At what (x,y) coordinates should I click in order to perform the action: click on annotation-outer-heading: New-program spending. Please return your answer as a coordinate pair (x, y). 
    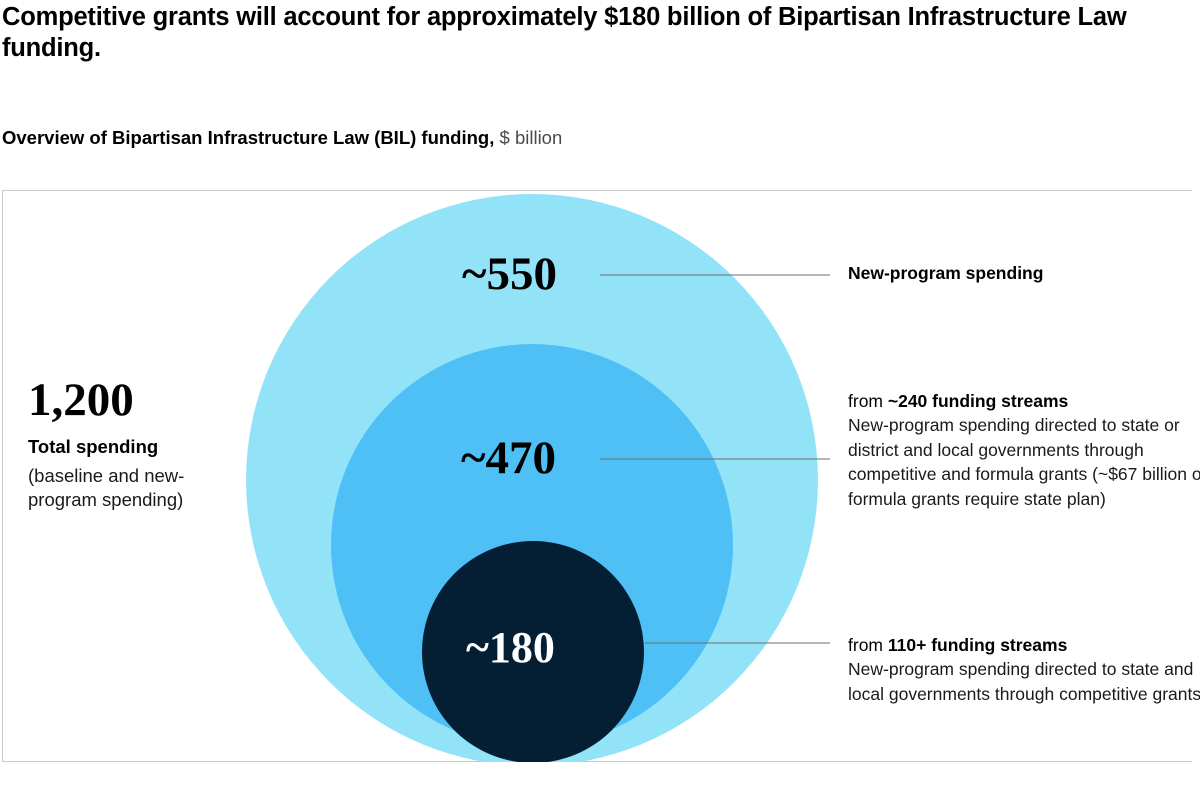
    Looking at the image, I should click on (946, 273).